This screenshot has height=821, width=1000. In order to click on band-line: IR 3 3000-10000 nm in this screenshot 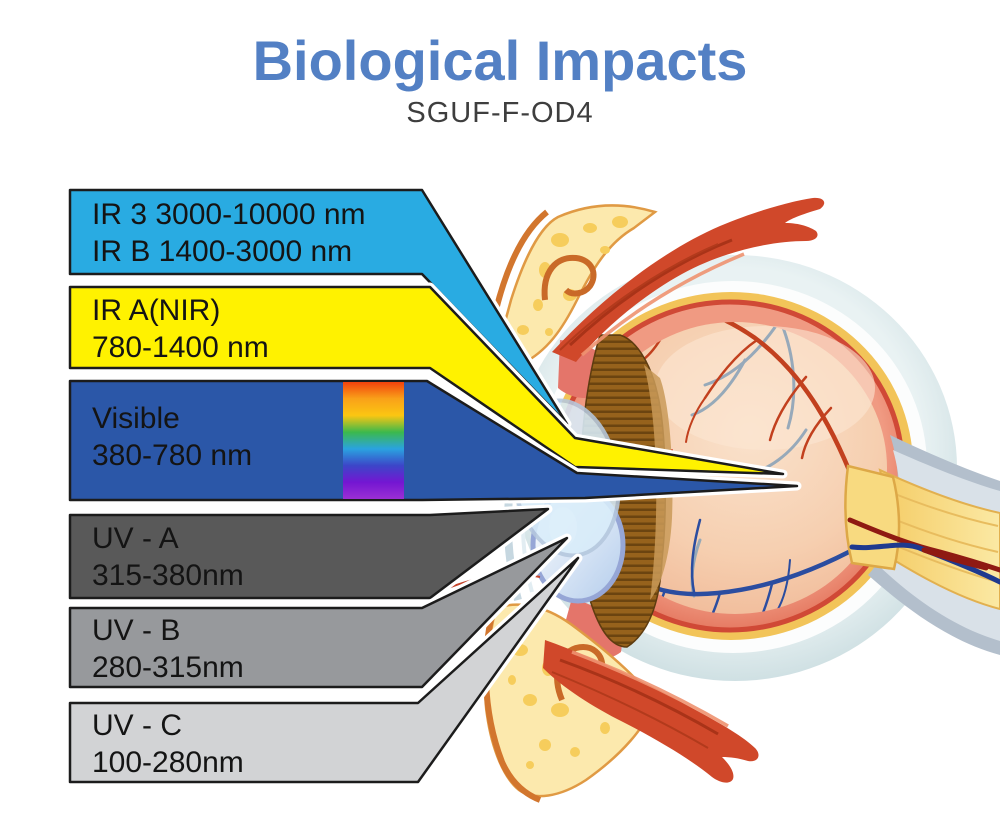, I will do `click(229, 214)`.